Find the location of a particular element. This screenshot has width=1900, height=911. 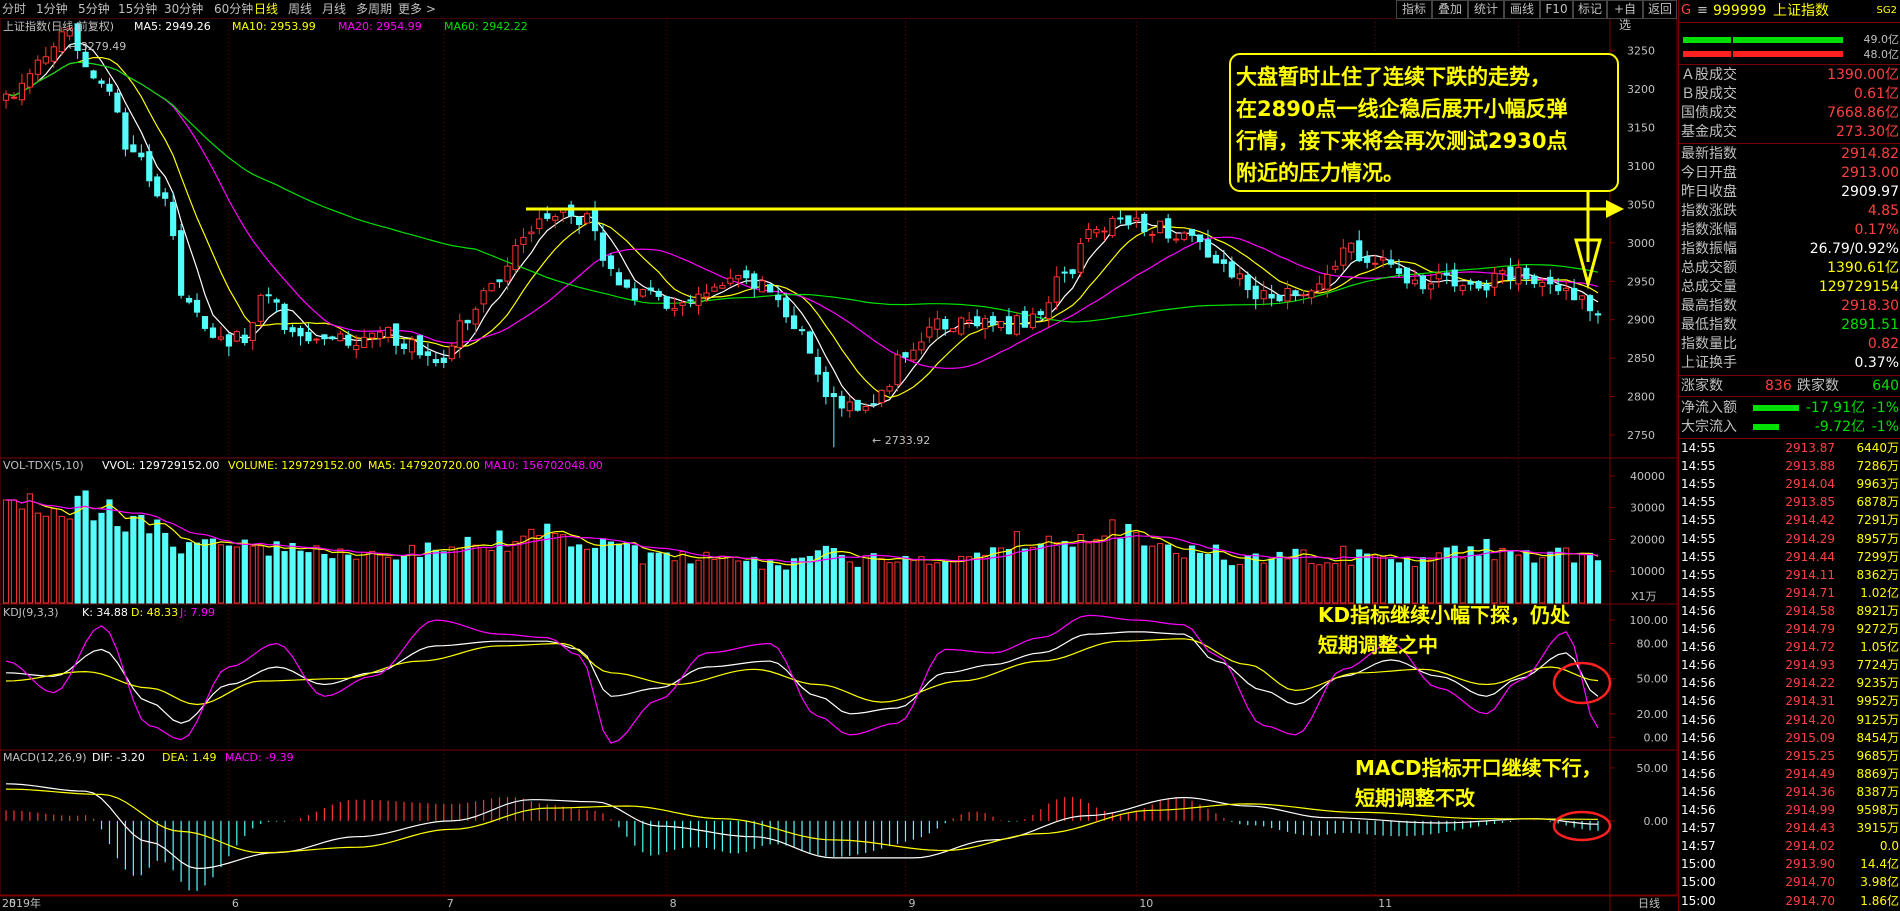

vol-vvol: VVOL: 129729152.00 is located at coordinates (160, 465).